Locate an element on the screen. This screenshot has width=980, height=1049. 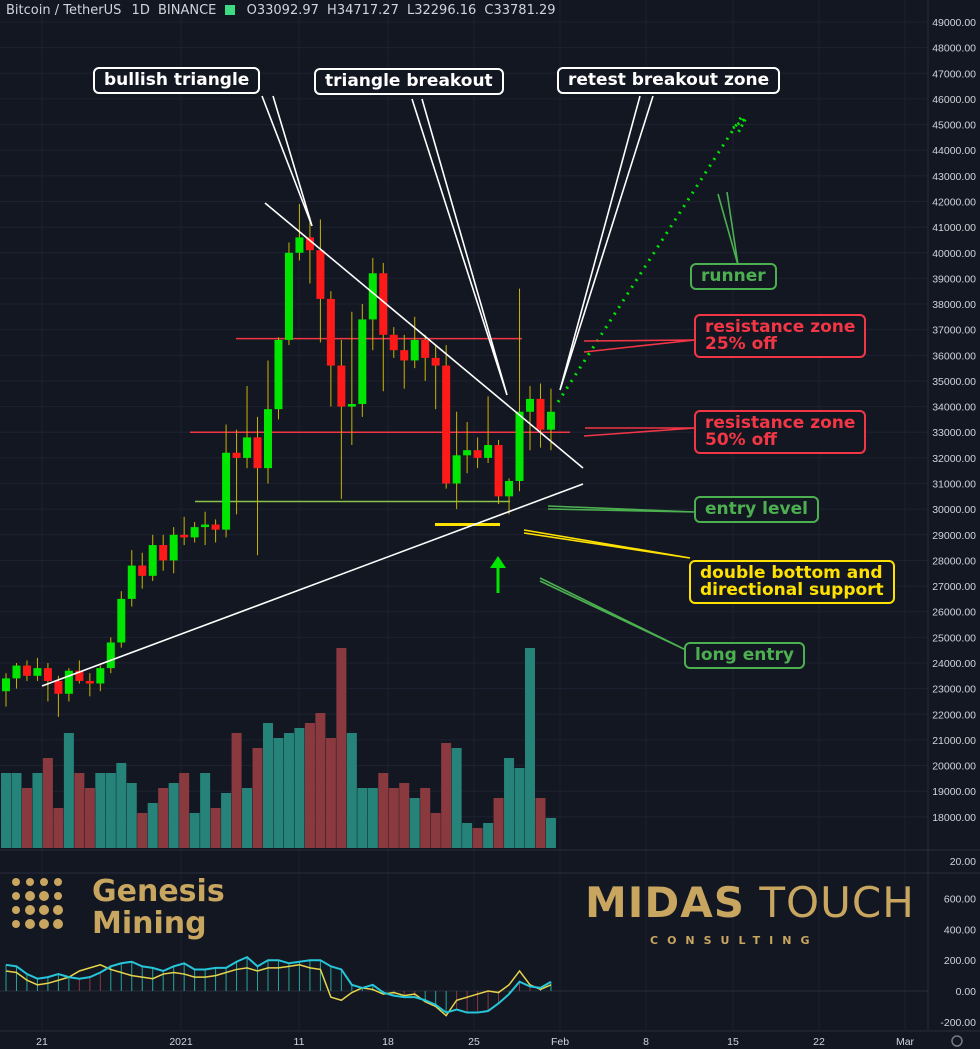
price-tick-label: 32000.00 is located at coordinates (954, 459).